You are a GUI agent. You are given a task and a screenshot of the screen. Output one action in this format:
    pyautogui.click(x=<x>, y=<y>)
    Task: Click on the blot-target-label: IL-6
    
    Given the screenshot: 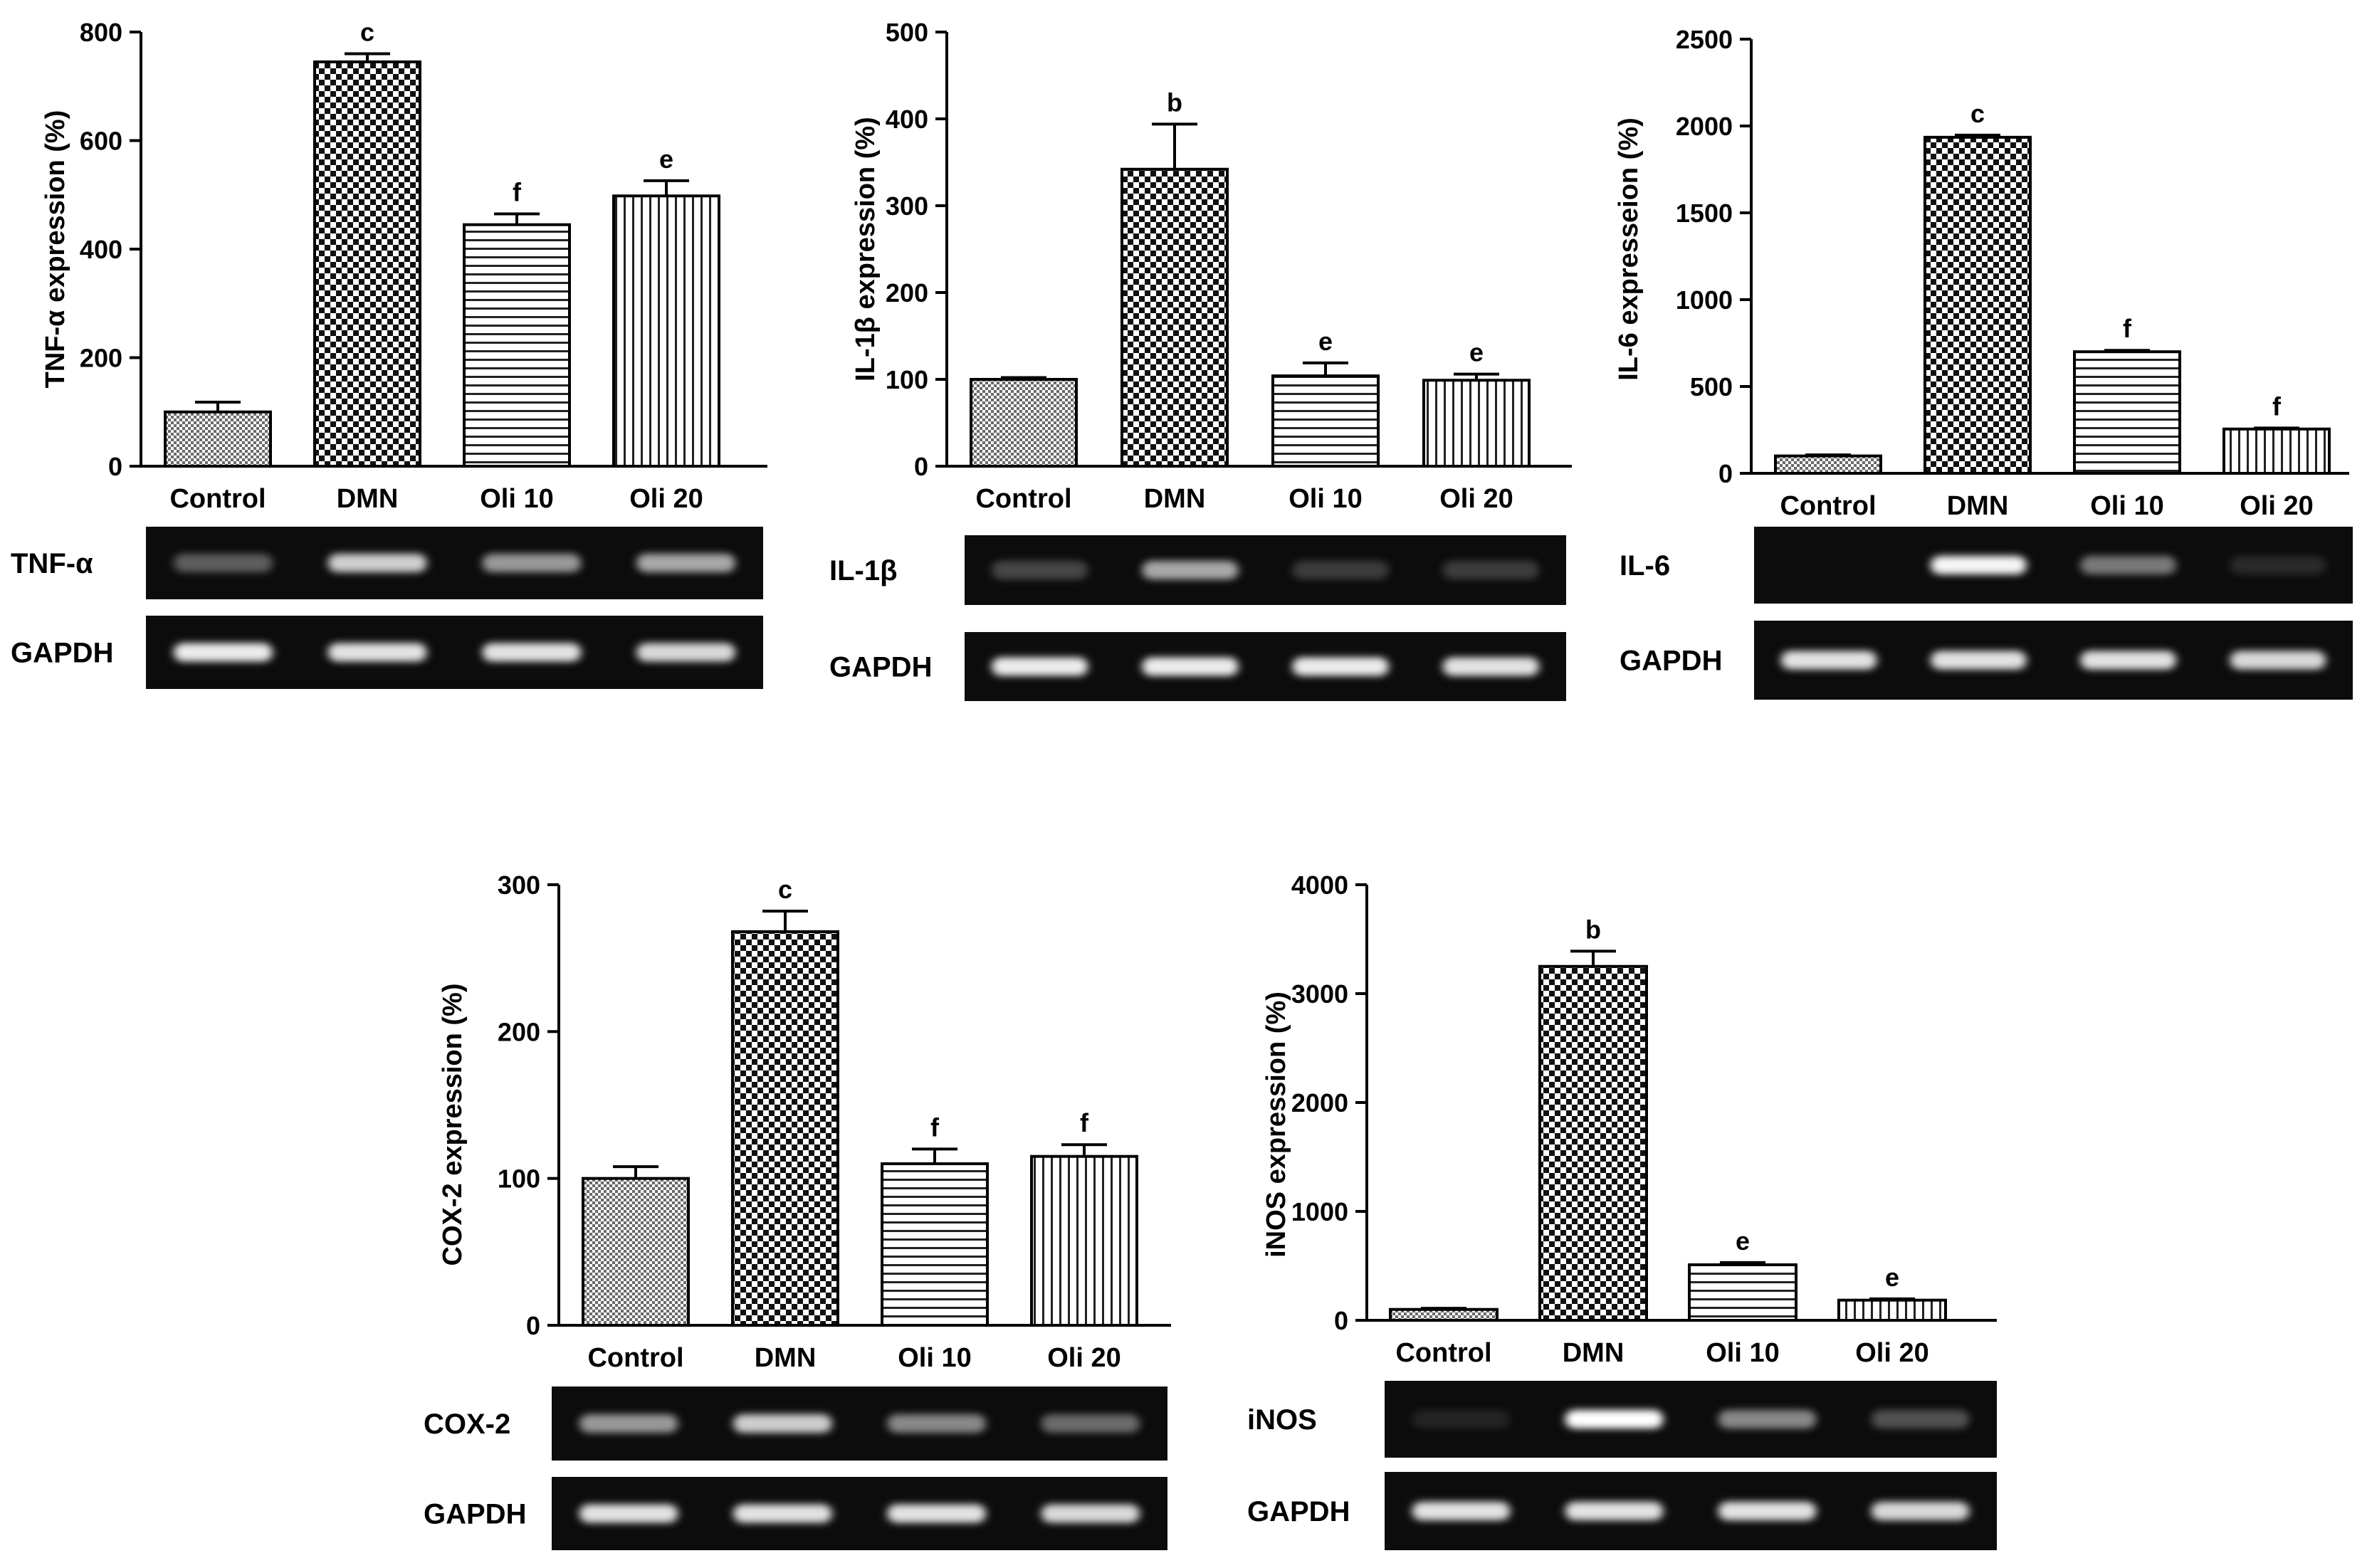 What is the action you would take?
    pyautogui.click(x=1645, y=566)
    